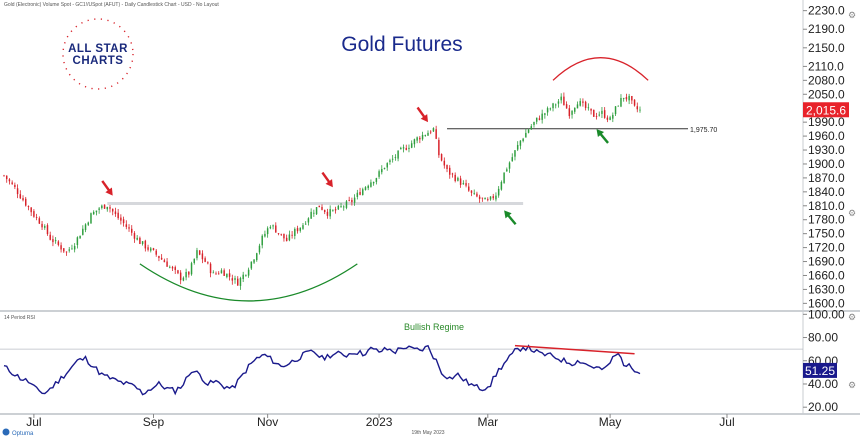  What do you see at coordinates (380, 421) in the screenshot?
I see `x-axis: Jul Sep Nov 2023 Mar May Jul` at bounding box center [380, 421].